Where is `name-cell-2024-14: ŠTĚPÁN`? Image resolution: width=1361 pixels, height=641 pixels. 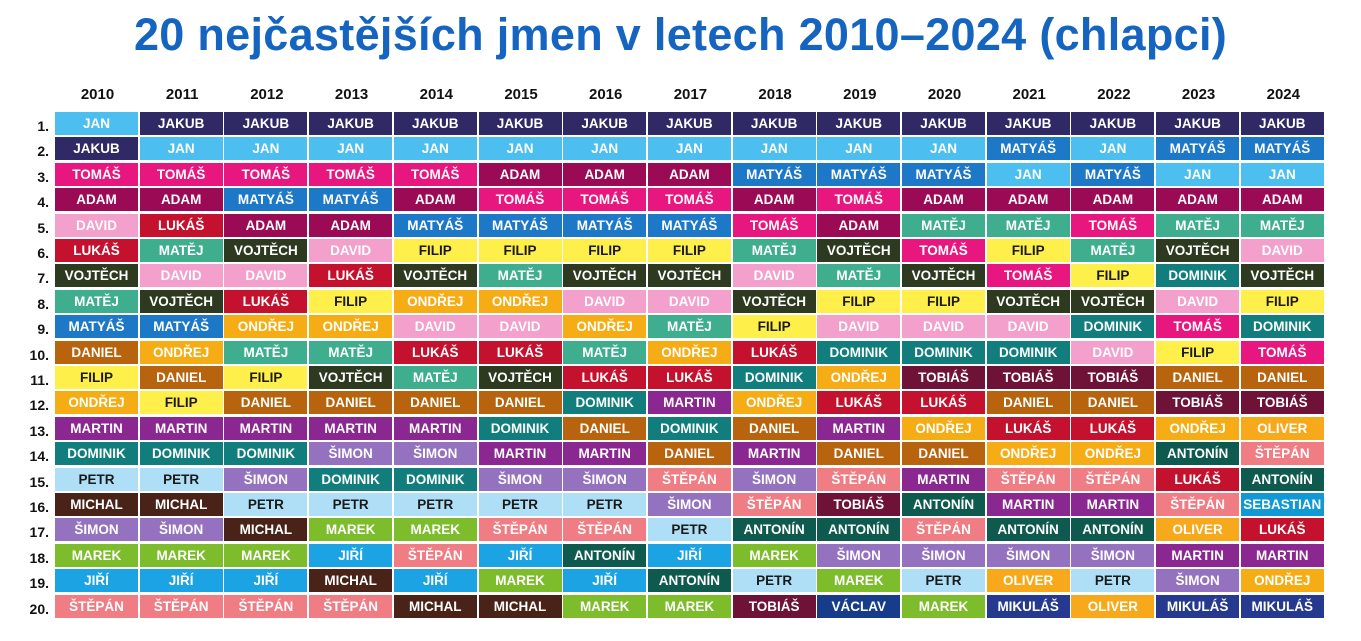
name-cell-2024-14: ŠTĚPÁN is located at coordinates (1282, 454).